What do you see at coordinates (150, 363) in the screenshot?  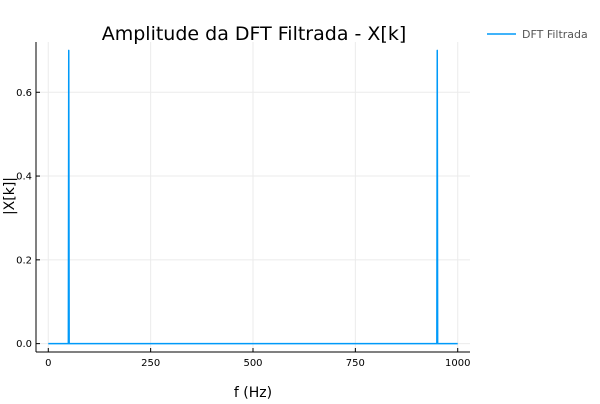 I see `x-tick-label: 250` at bounding box center [150, 363].